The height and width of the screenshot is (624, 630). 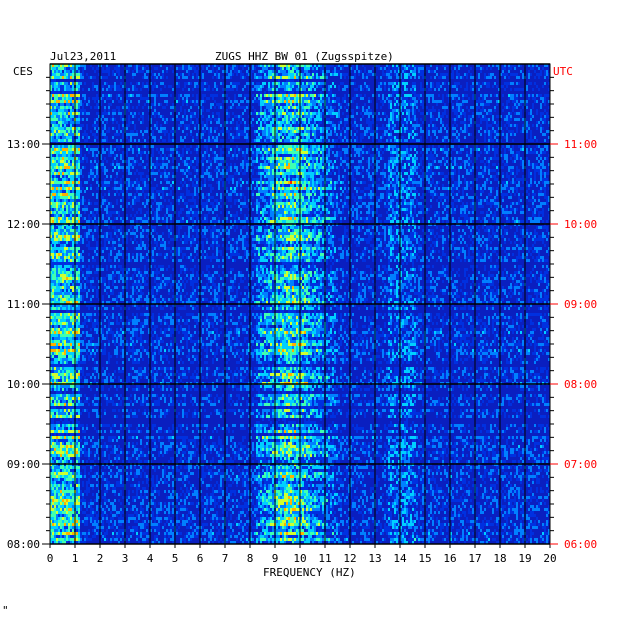 I want to click on x-tick-label: 0, so click(x=50, y=558).